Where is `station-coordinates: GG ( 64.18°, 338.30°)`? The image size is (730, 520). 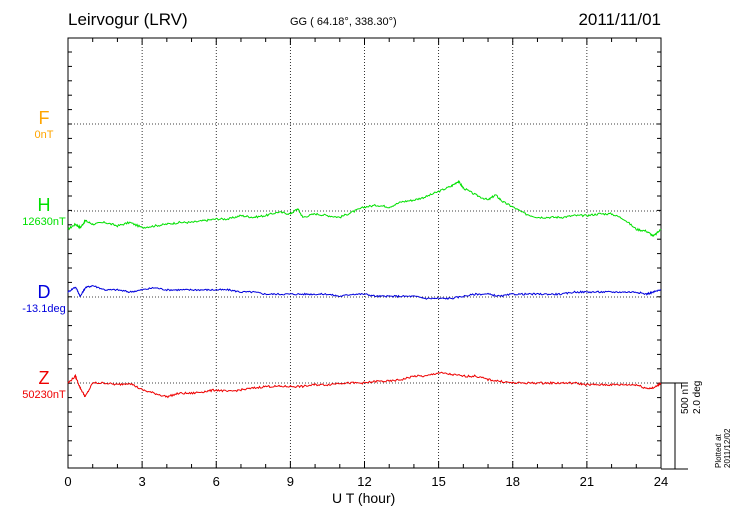 station-coordinates: GG ( 64.18°, 338.30°) is located at coordinates (343, 22).